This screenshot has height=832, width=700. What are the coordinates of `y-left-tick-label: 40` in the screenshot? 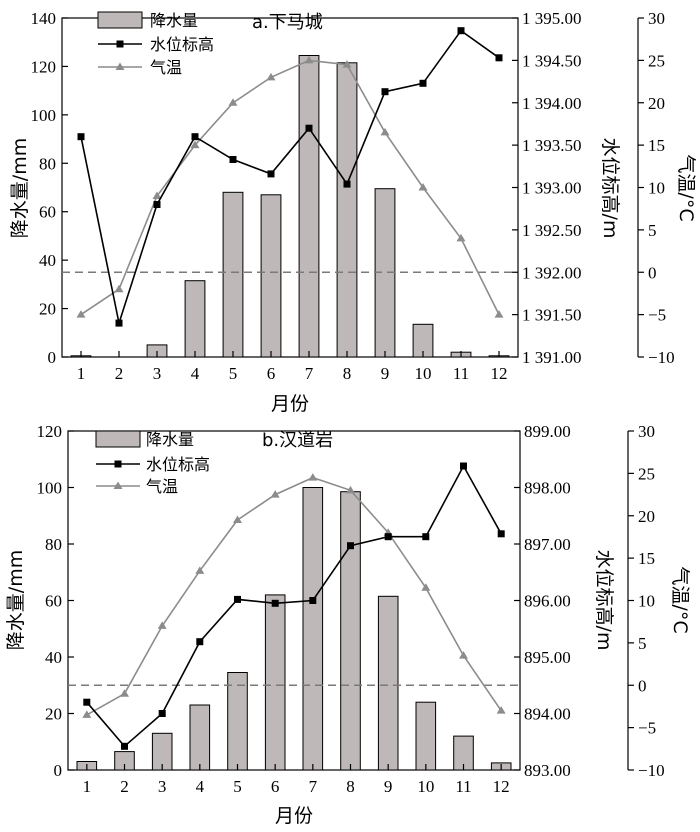 It's located at (53, 657).